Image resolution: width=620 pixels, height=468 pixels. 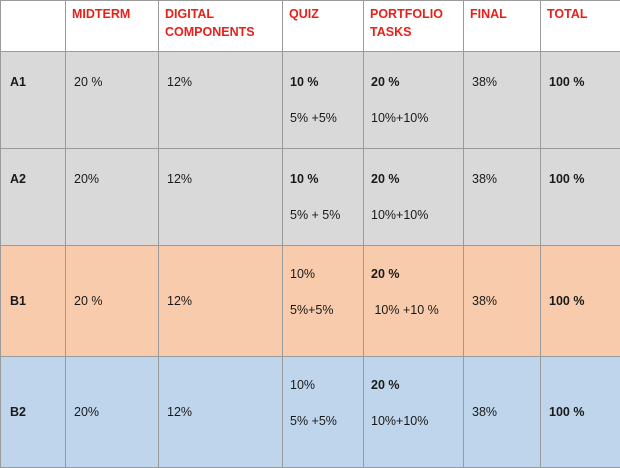 I want to click on level-label: A1, so click(x=33, y=71).